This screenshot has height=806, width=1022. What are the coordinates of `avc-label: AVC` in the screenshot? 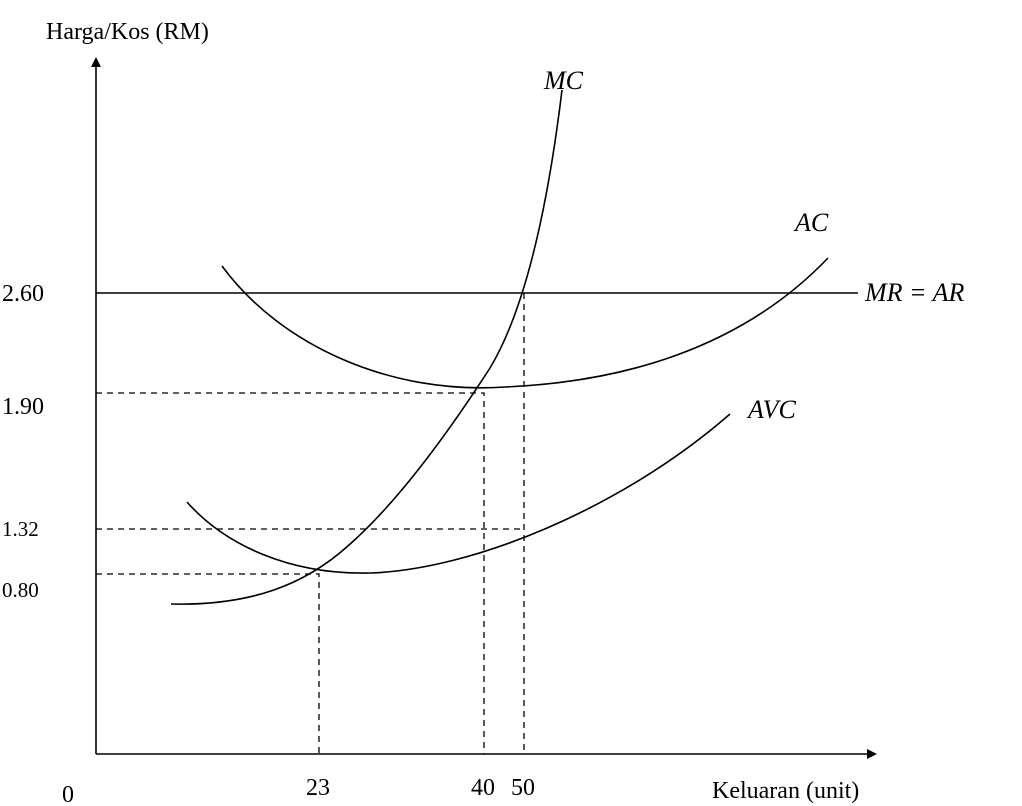 It's located at (771, 409).